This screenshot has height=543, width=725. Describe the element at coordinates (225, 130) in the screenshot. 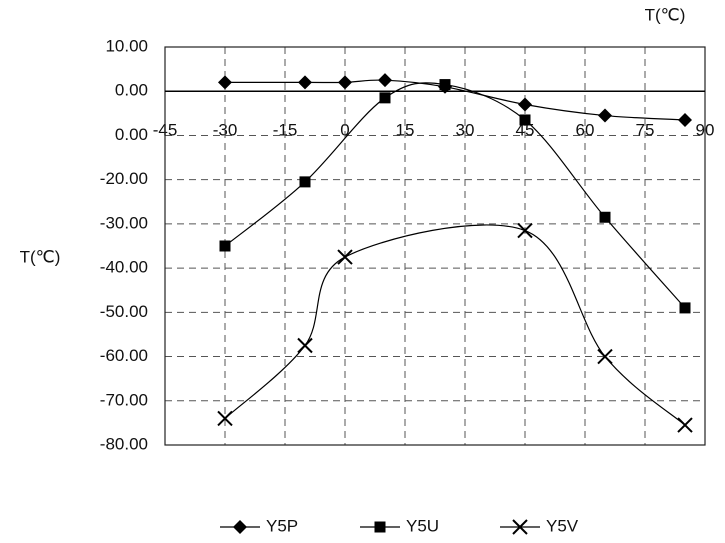

I see `x-tick-label: -30` at that location.